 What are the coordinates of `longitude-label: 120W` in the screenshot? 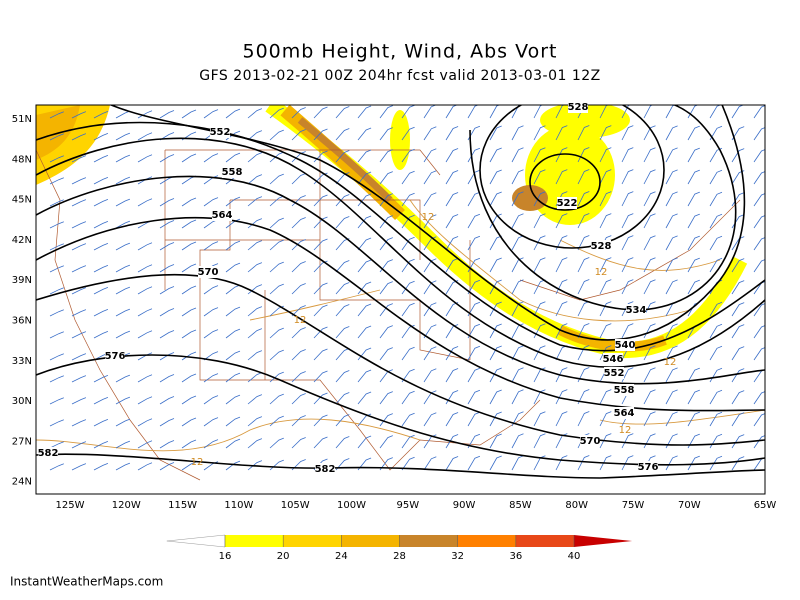 It's located at (126, 505).